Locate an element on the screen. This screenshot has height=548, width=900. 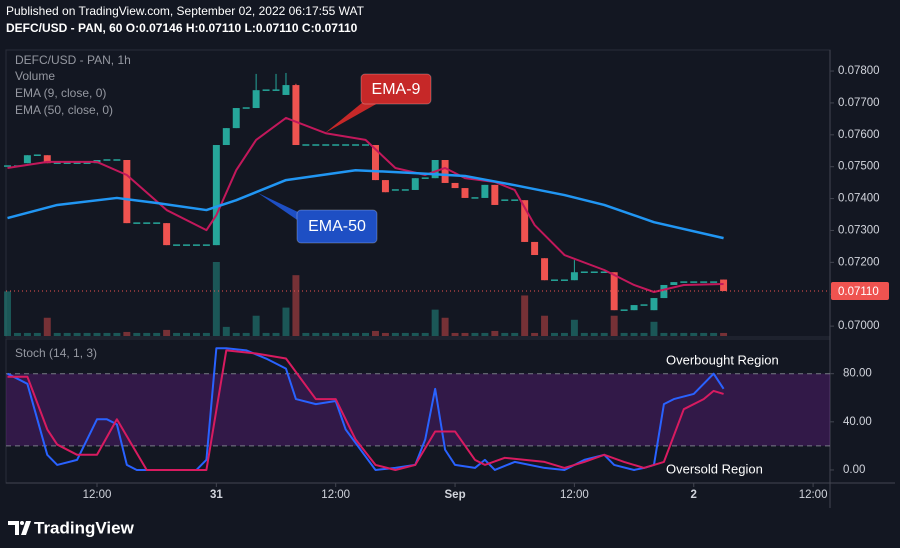
y-tick-label: 0.00 is located at coordinates (854, 470).